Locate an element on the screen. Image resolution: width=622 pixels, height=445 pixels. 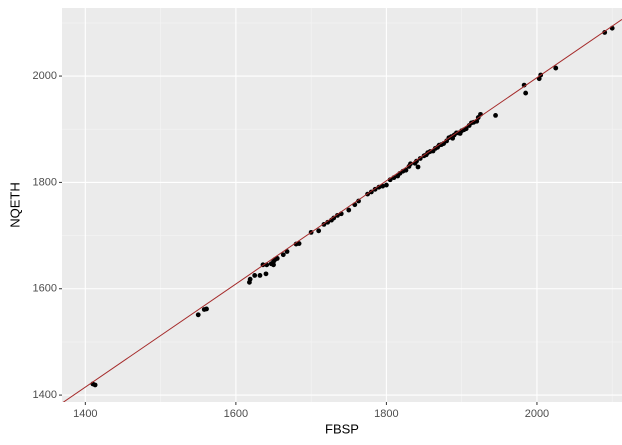
x-axis-title: FBSP is located at coordinates (342, 428).